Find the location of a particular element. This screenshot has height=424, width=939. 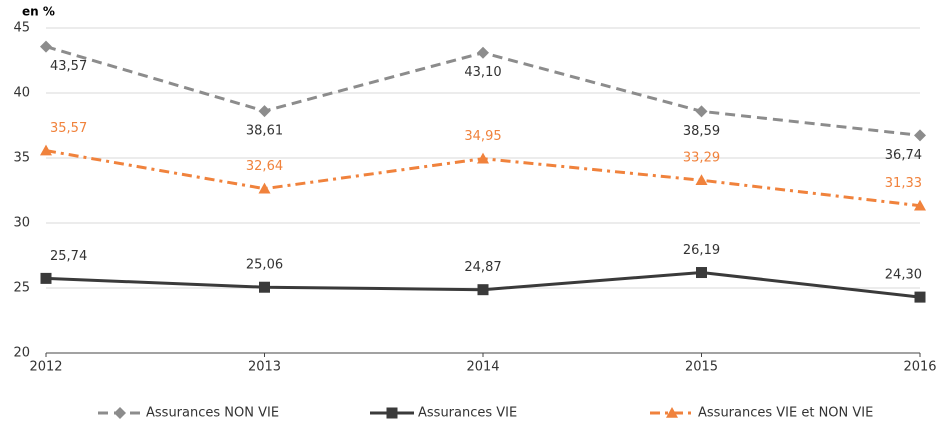

y-tick-label: 30 is located at coordinates (21, 223).